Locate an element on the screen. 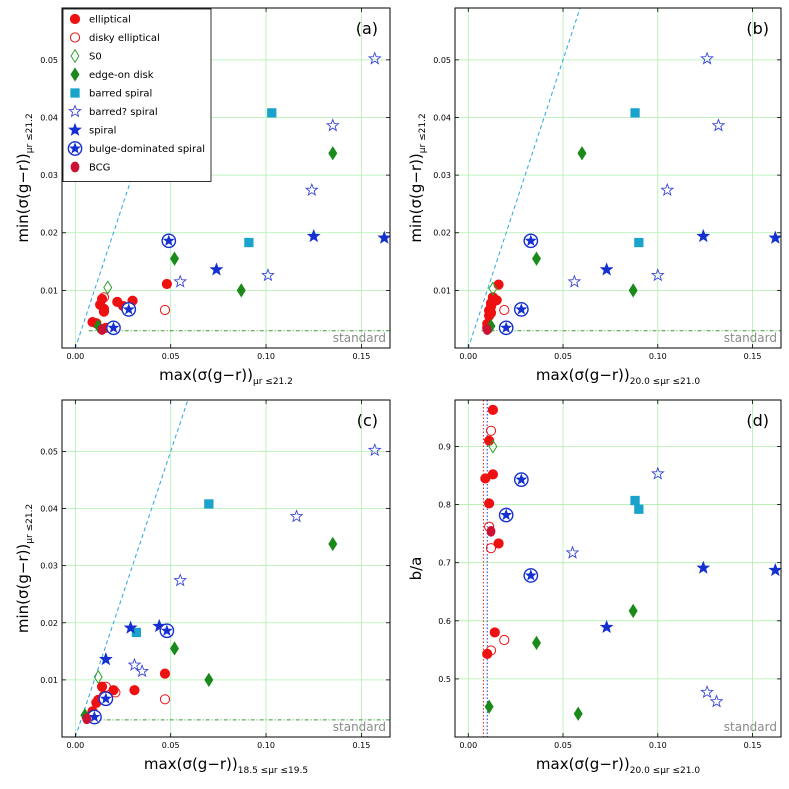 The width and height of the screenshot is (789, 789). y-tick-label: 0.02 is located at coordinates (442, 233).